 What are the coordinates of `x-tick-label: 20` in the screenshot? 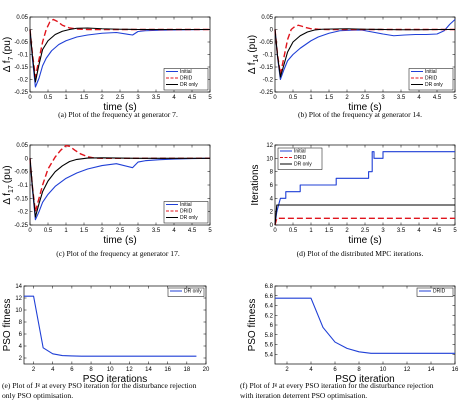 It's located at (206, 370).